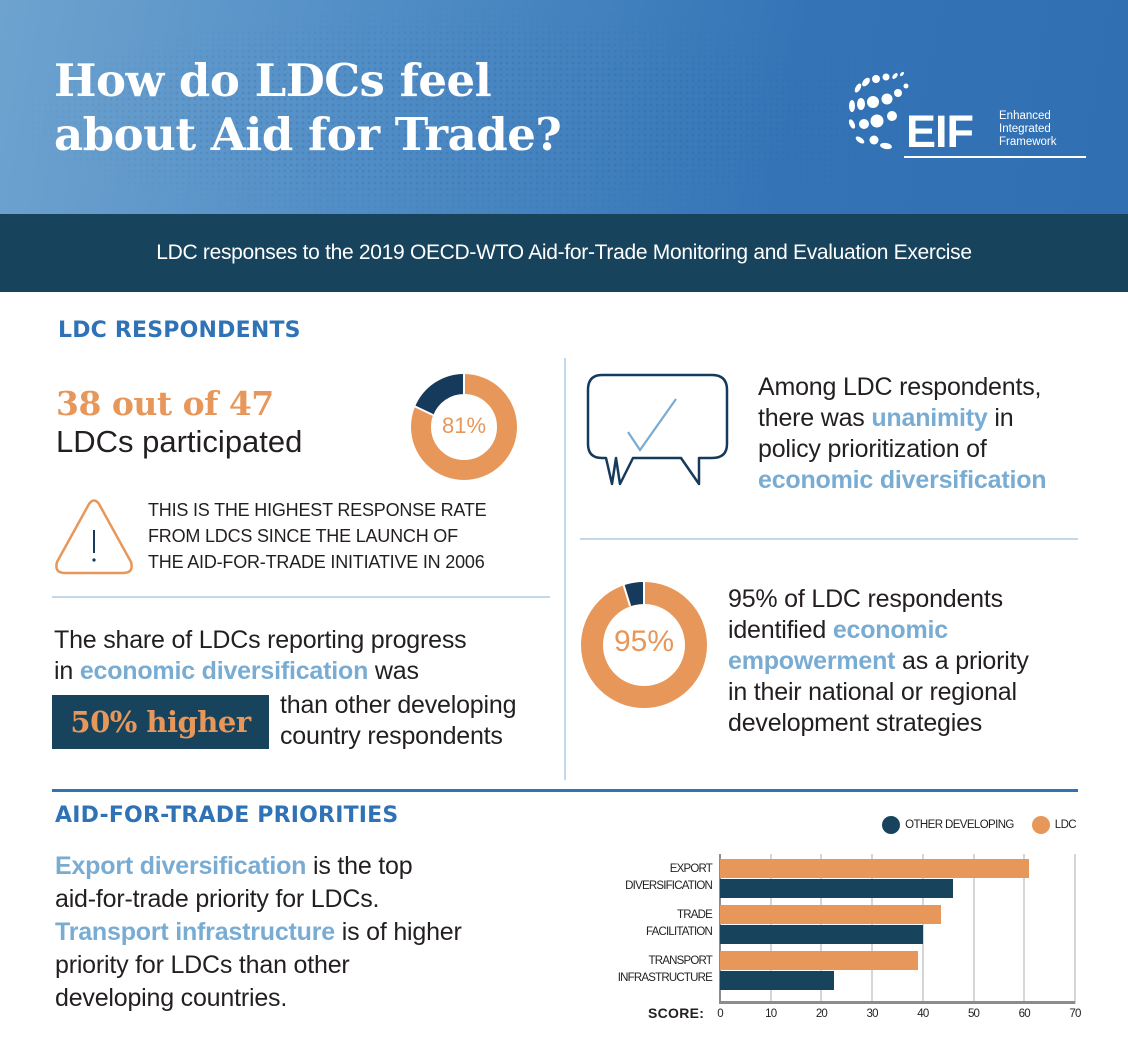 Image resolution: width=1128 pixels, height=1050 pixels. I want to click on section-heading-respondents: LDC RESPONDENTS, so click(179, 330).